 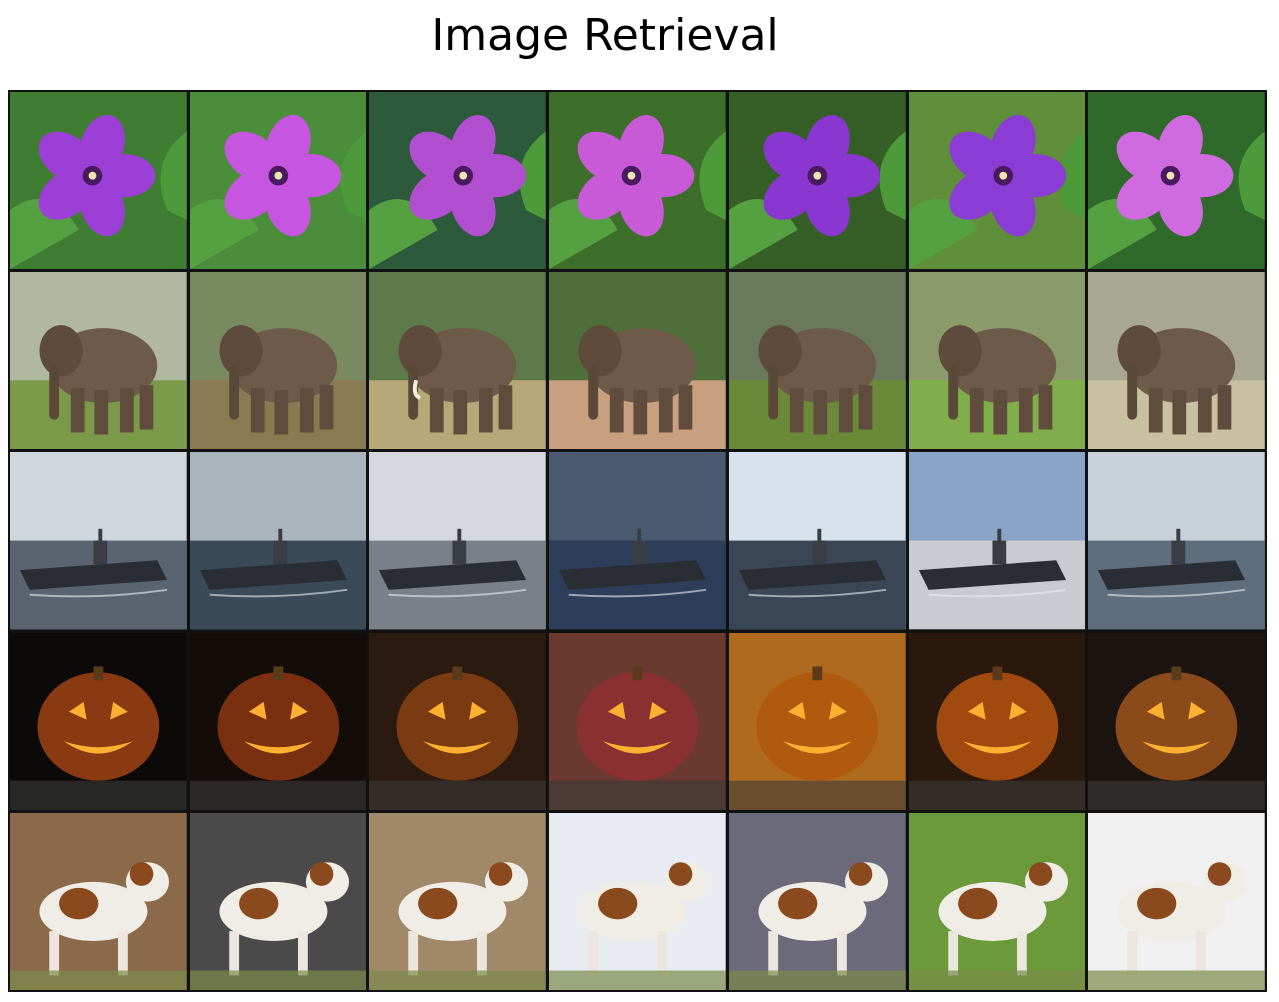 I want to click on page-title: Image Retrieval, so click(x=605, y=35).